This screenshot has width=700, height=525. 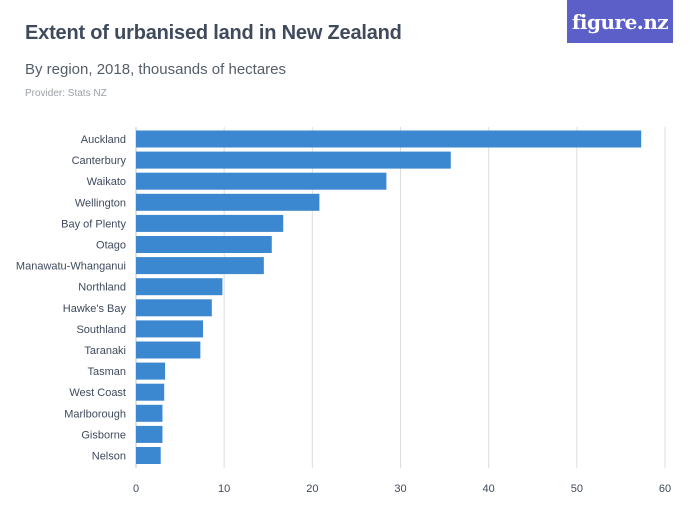 What do you see at coordinates (312, 489) in the screenshot?
I see `x-tick-label: 20` at bounding box center [312, 489].